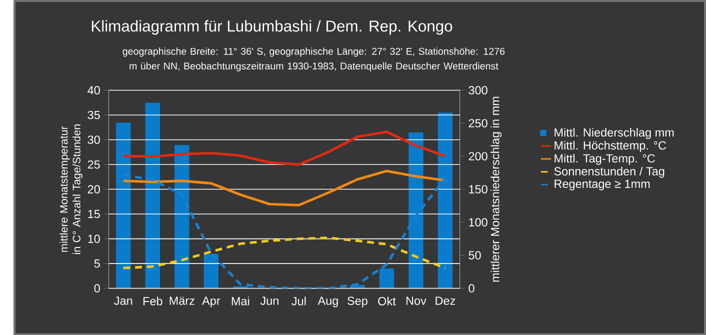 The height and width of the screenshot is (335, 706). I want to click on legend-label: Mittl. Tag-Temp. °C, so click(604, 159).